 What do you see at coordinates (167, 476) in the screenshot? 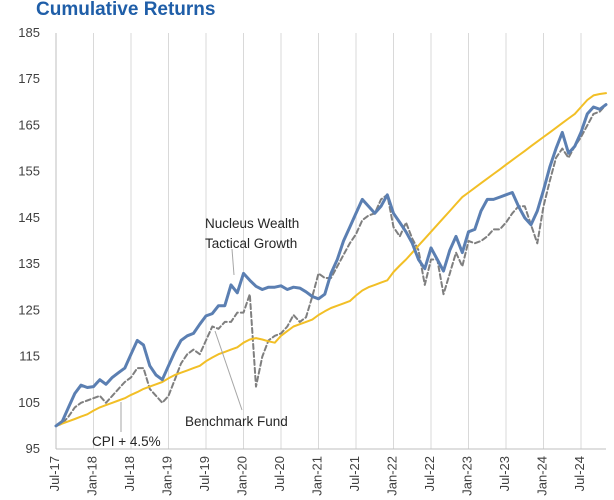
I see `x-tick-label: Jan-19` at bounding box center [167, 476].